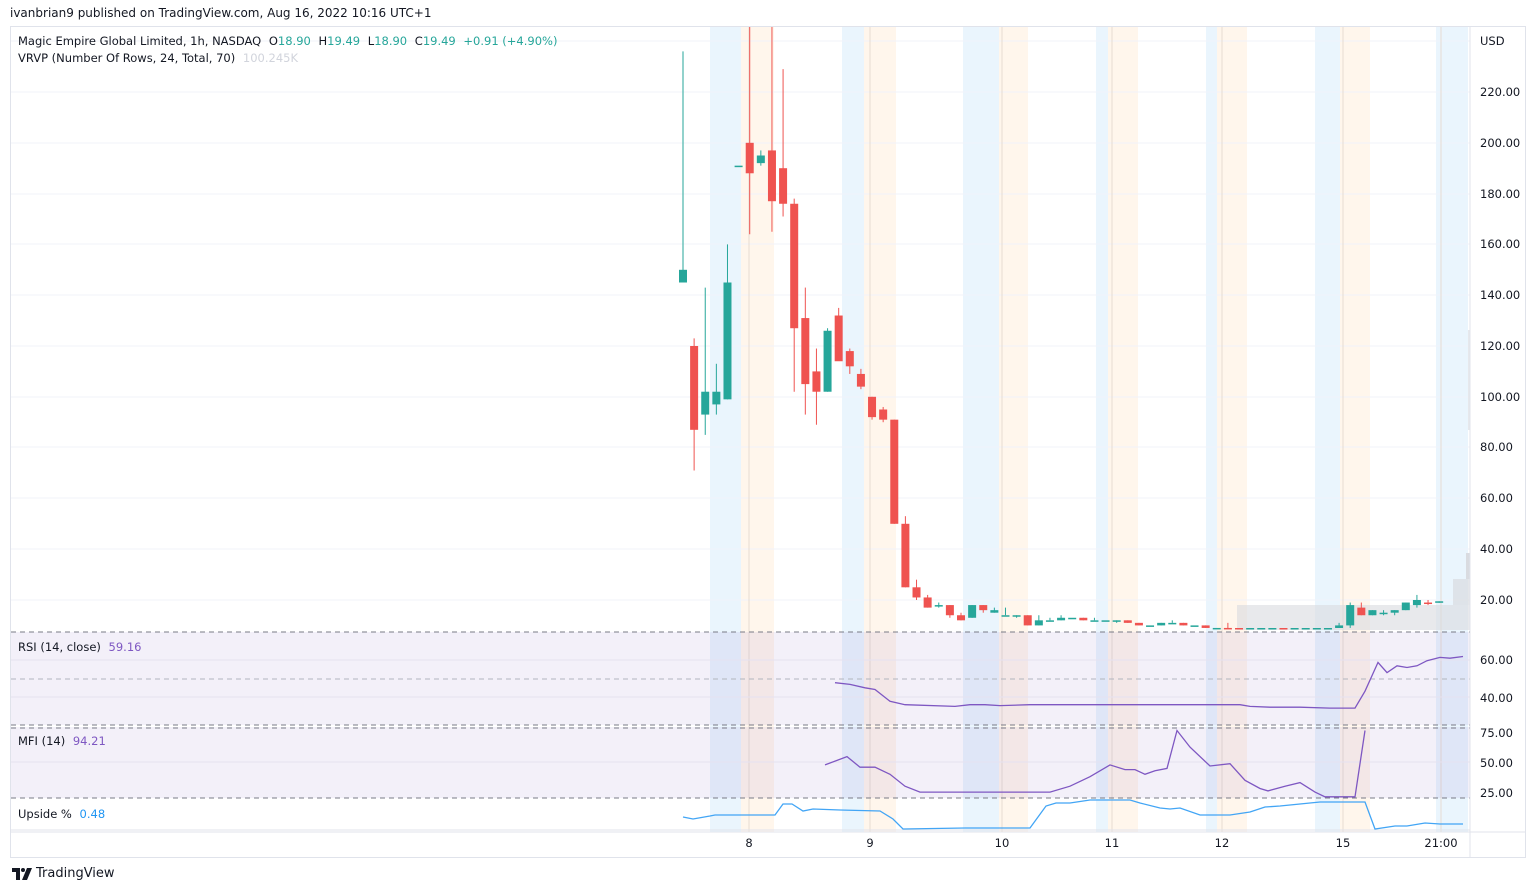 The width and height of the screenshot is (1536, 892). I want to click on mfi-tick: 50.00, so click(1496, 763).